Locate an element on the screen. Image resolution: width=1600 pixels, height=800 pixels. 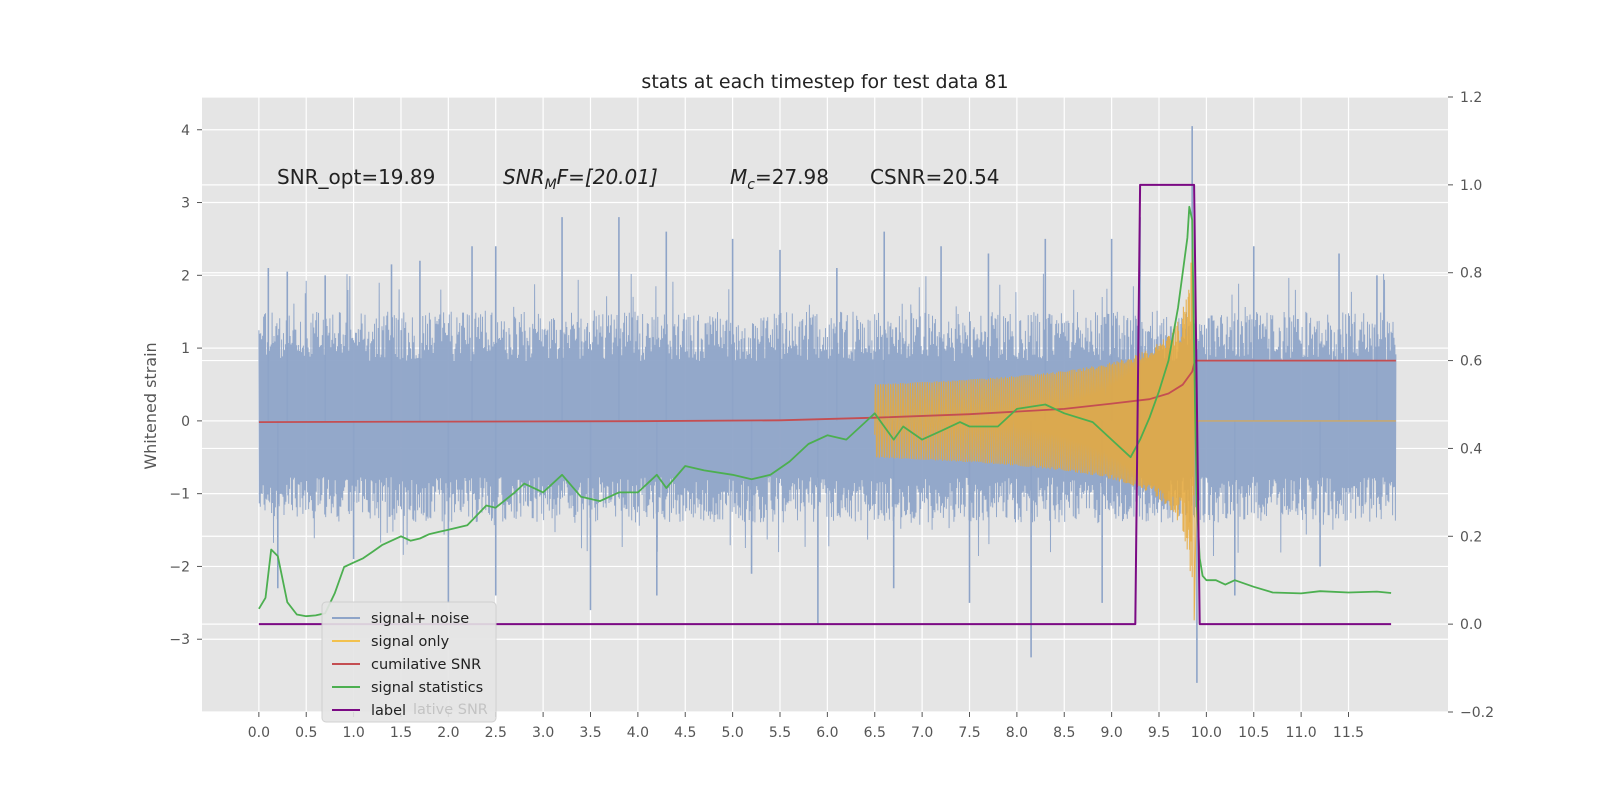
annotation-text: SNRMF=[20.01] is located at coordinates (580, 179).